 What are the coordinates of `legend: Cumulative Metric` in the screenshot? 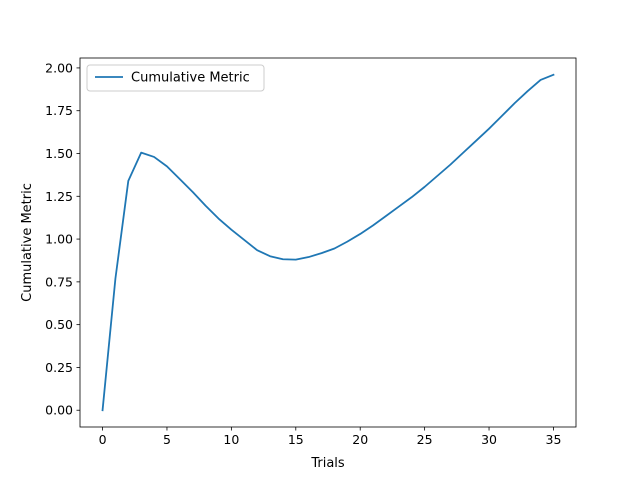 It's located at (175, 78).